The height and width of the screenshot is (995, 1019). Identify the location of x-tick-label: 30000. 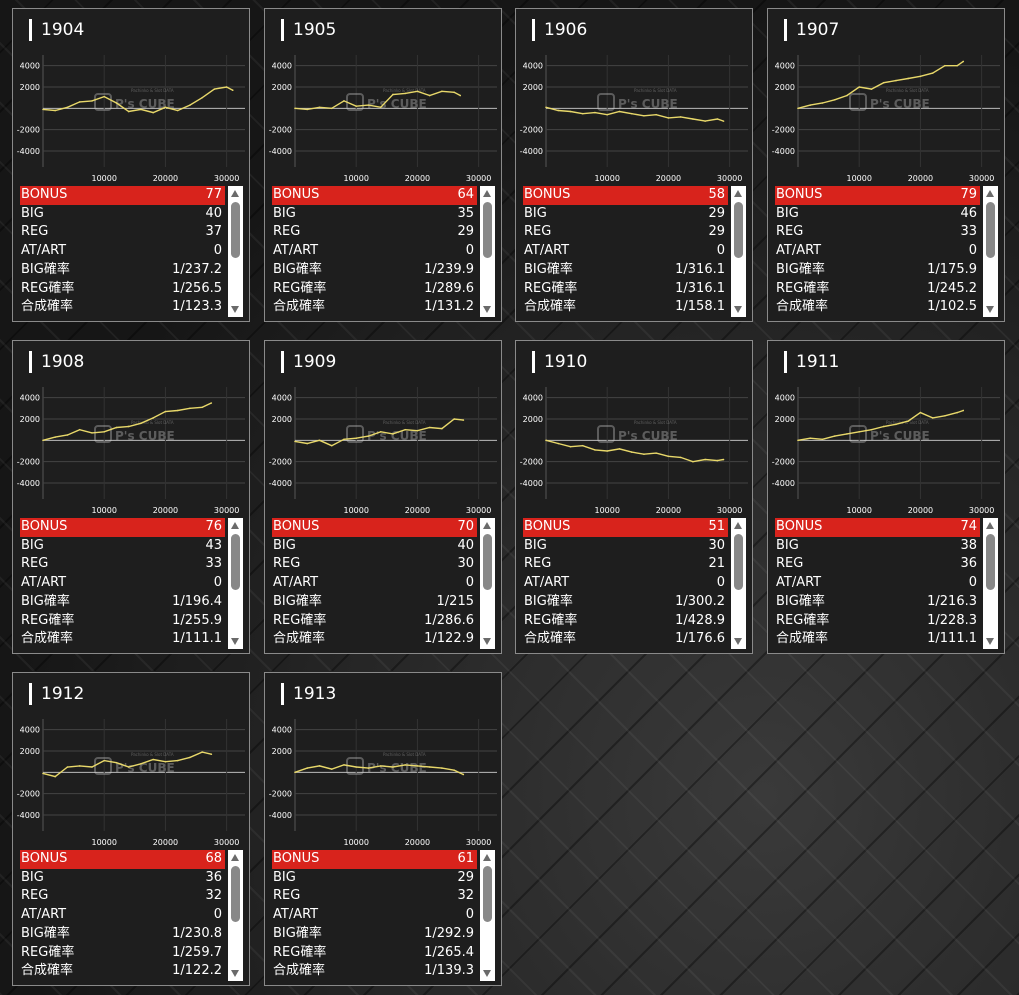
(226, 842).